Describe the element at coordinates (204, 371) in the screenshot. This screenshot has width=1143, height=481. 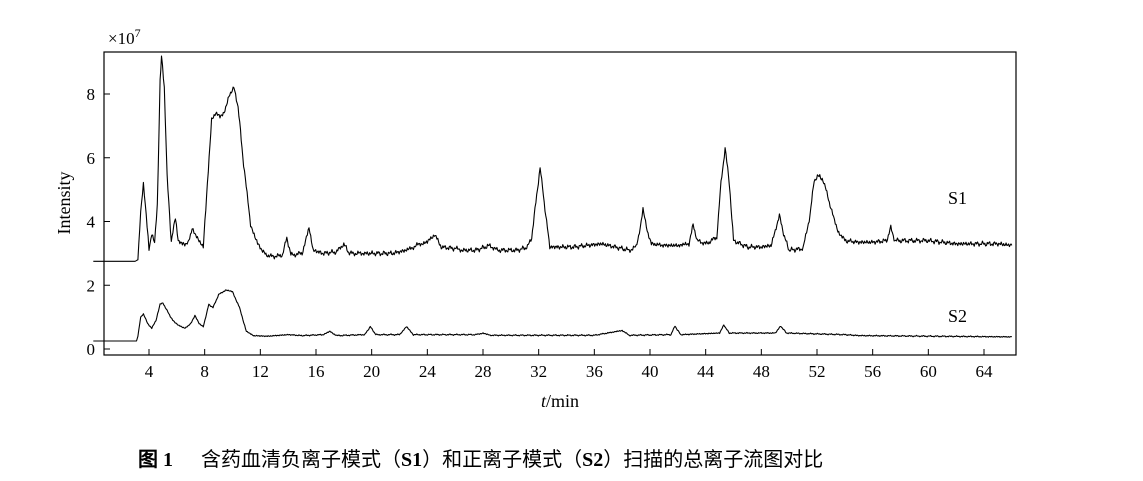
I see `x-tick-label: 8` at that location.